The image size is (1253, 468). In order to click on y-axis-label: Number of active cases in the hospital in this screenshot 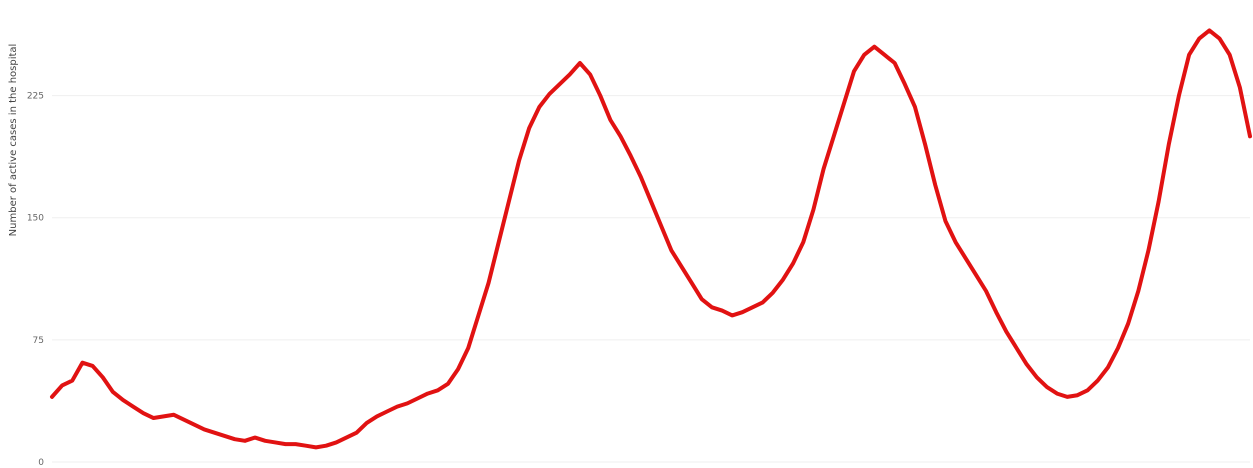, I will do `click(13, 140)`.